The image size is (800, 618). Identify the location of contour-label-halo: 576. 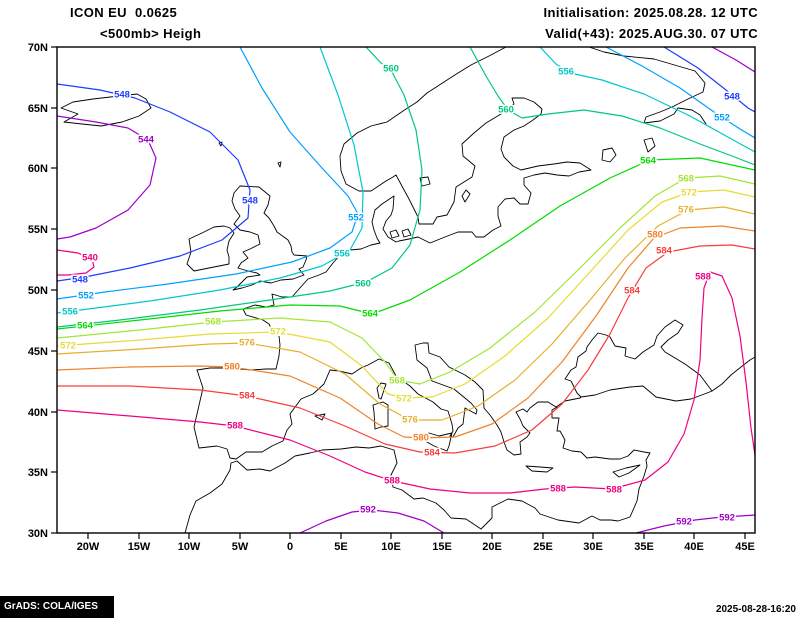
(410, 419).